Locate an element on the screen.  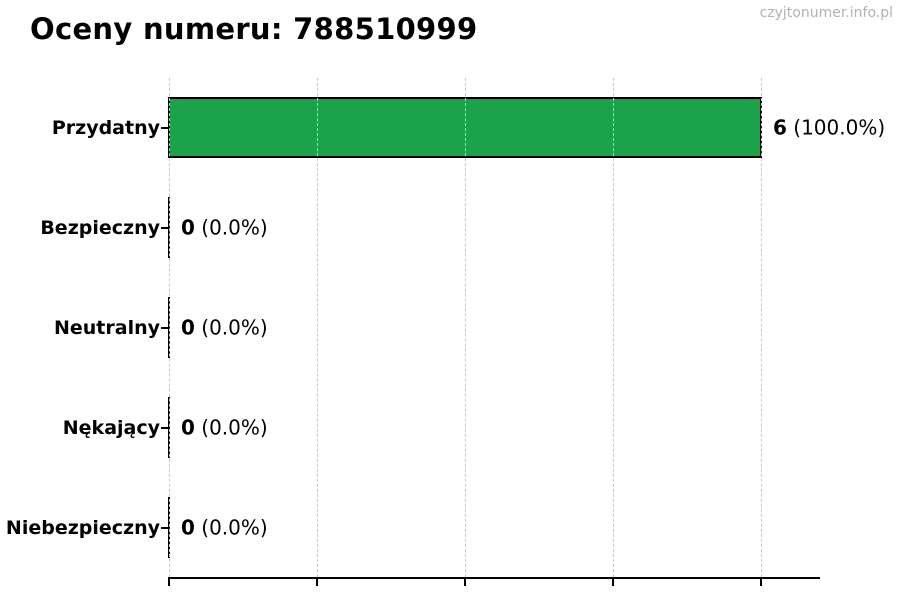
category-label: Przydatny is located at coordinates (105, 127).